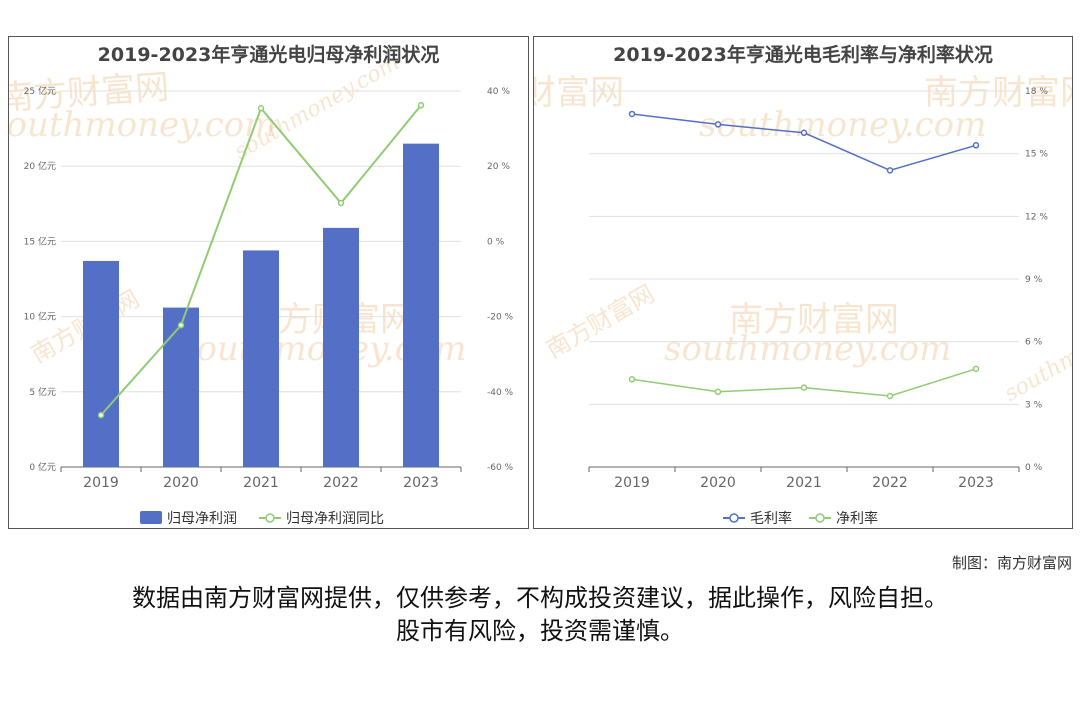 The image size is (1080, 720). I want to click on chart-title: 2019-2023年亨通光电归母净利润状况, so click(268, 55).